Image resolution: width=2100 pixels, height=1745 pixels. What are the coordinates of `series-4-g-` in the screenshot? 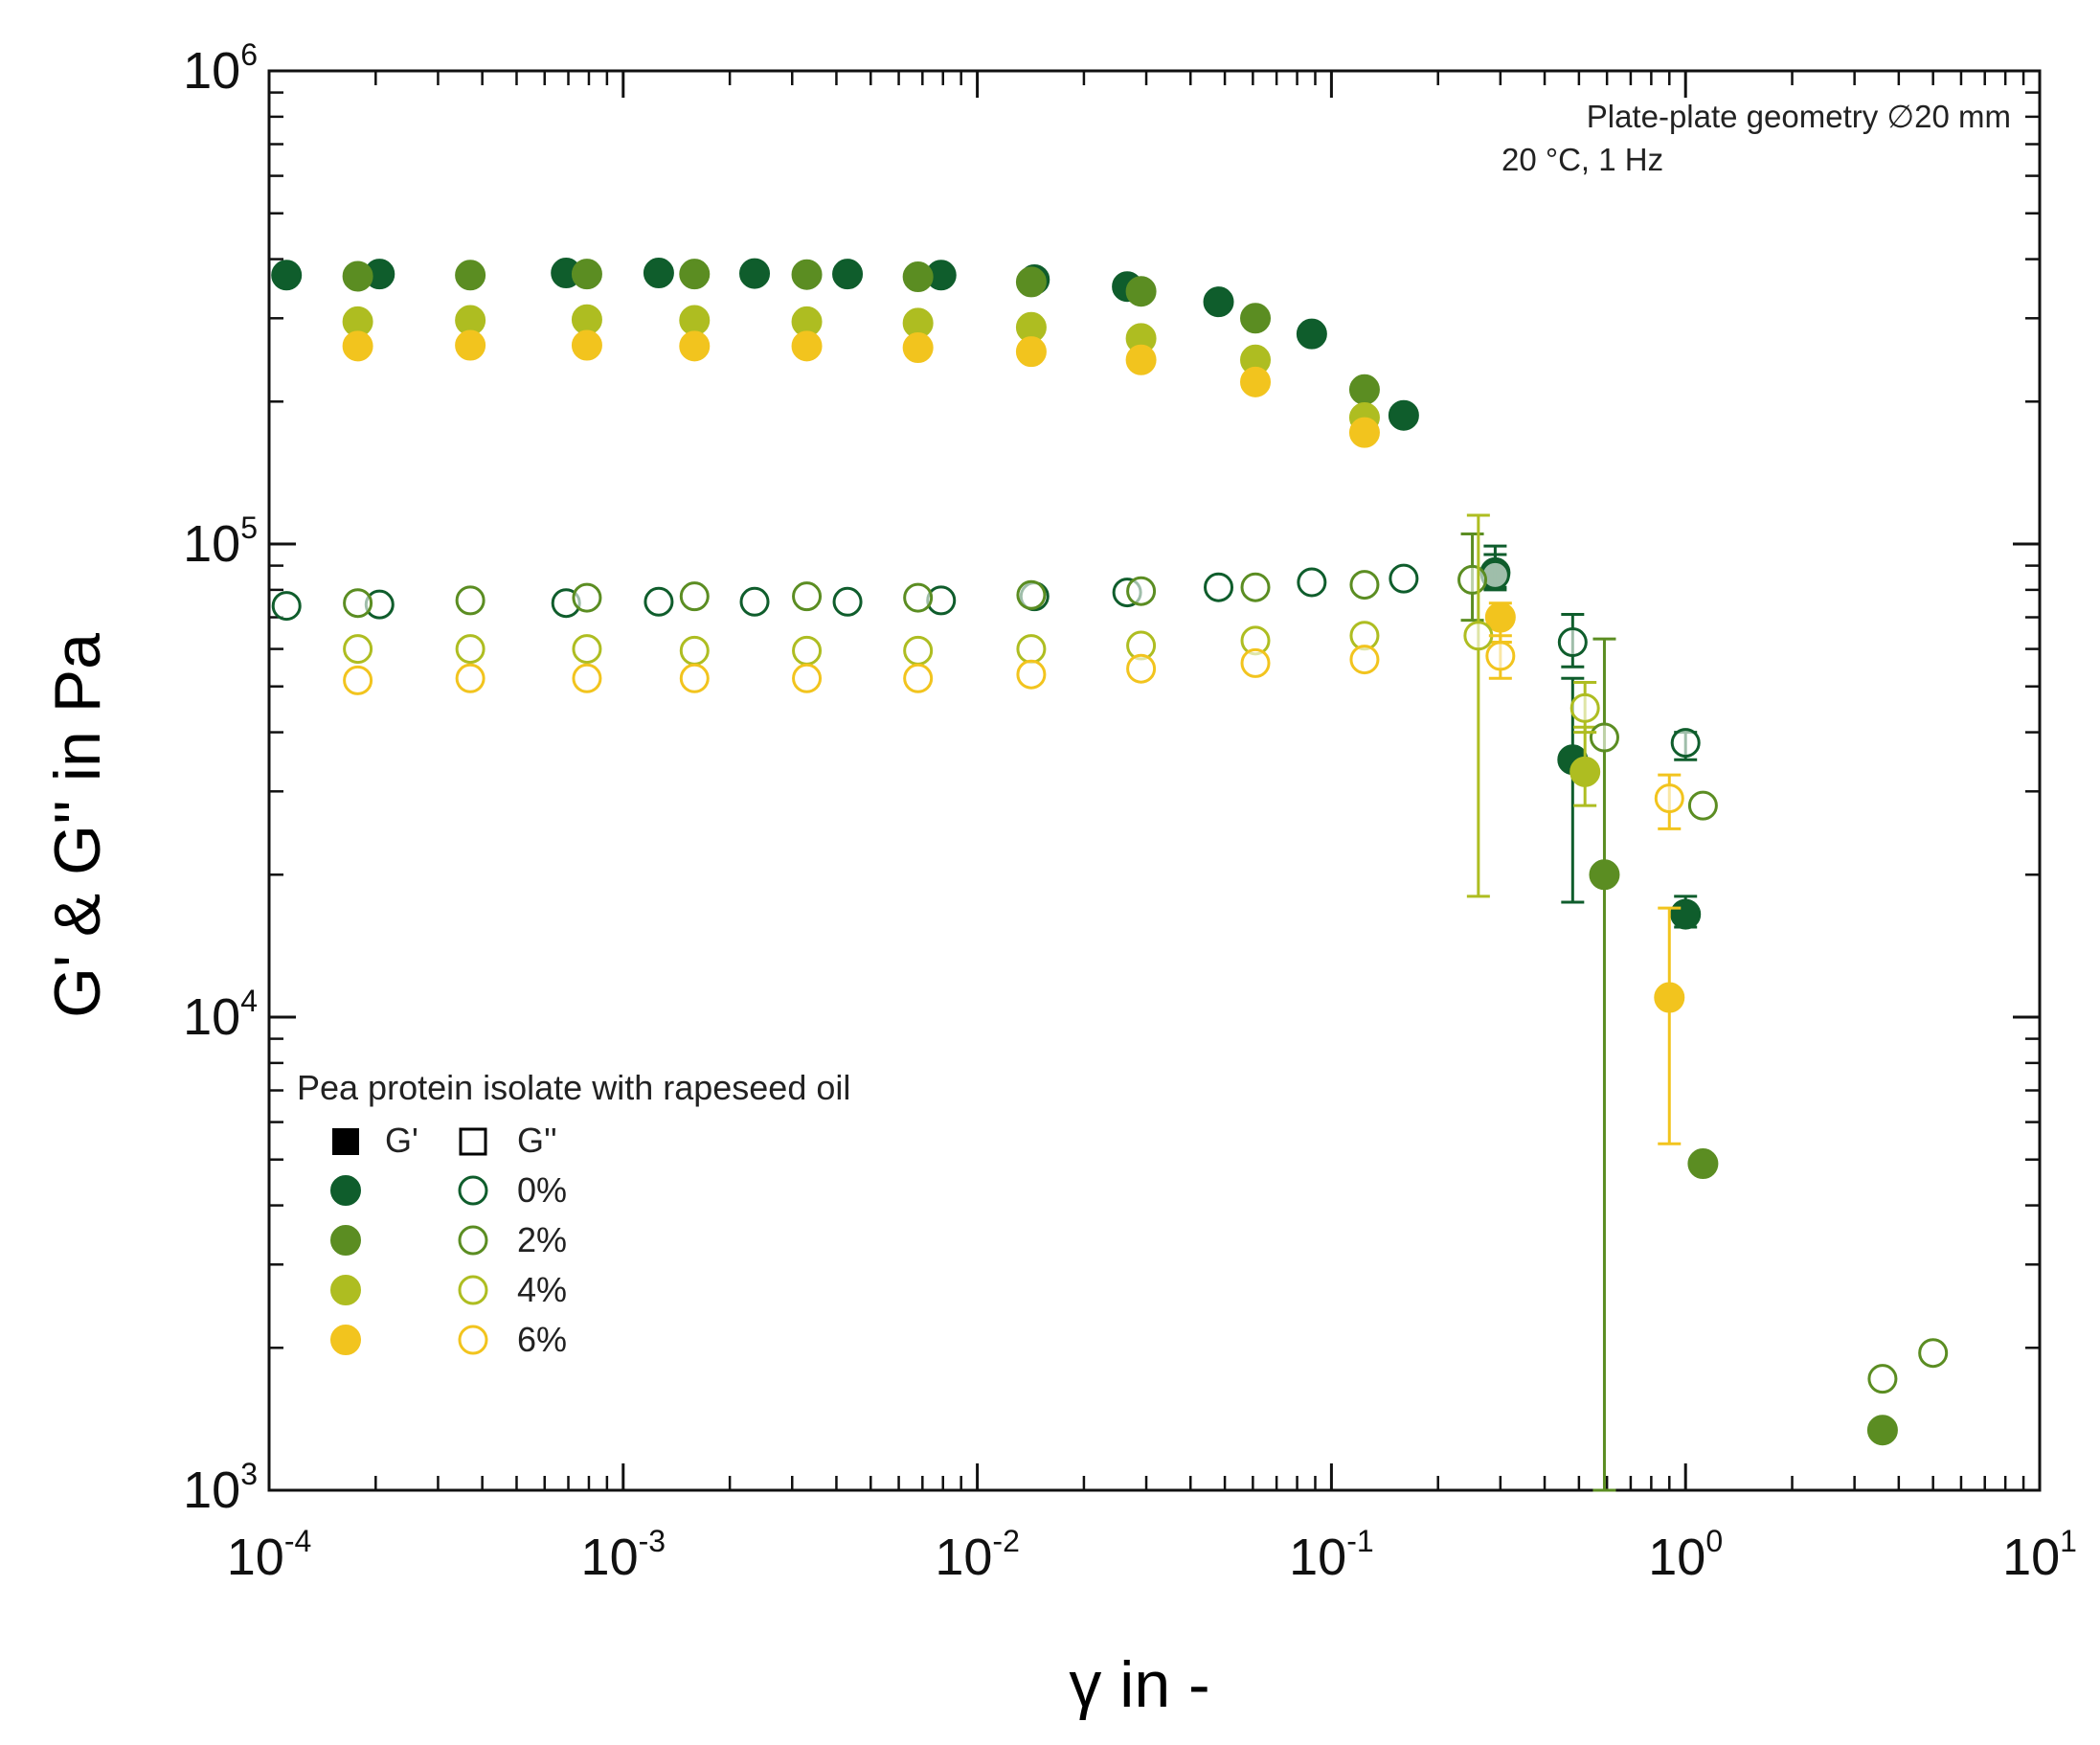 It's located at (971, 705).